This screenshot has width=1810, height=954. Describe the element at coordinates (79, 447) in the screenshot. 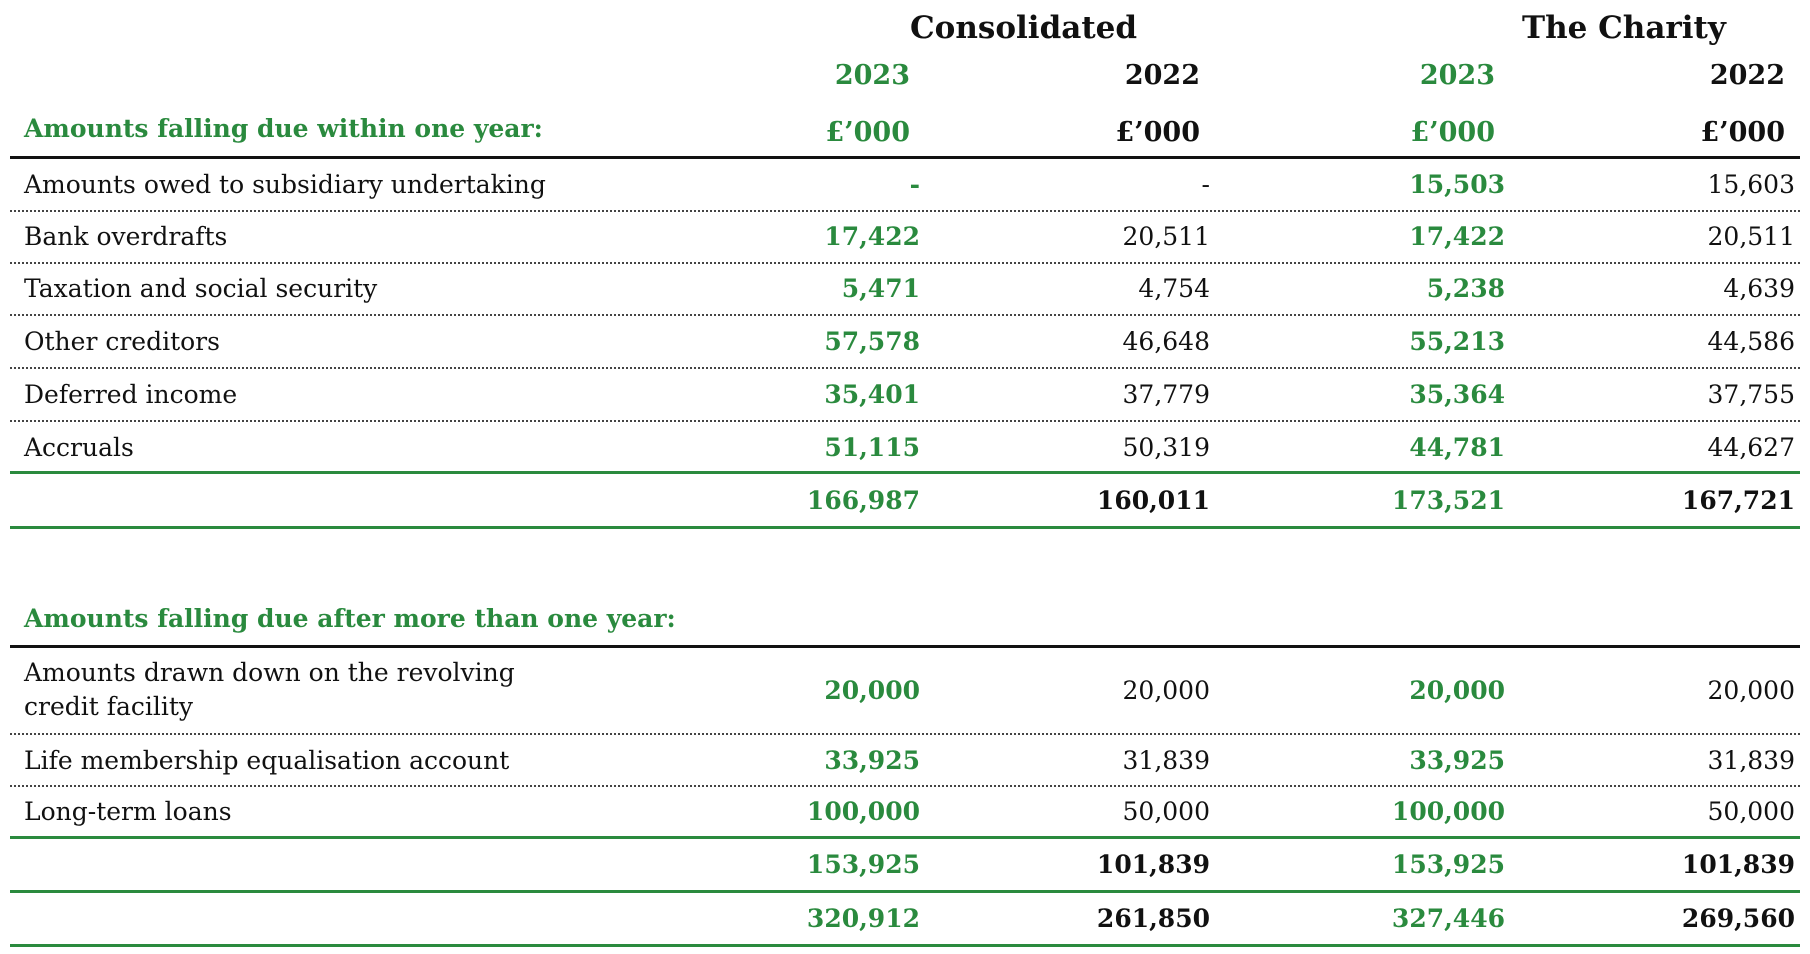

I see `row-label: Accruals` at that location.